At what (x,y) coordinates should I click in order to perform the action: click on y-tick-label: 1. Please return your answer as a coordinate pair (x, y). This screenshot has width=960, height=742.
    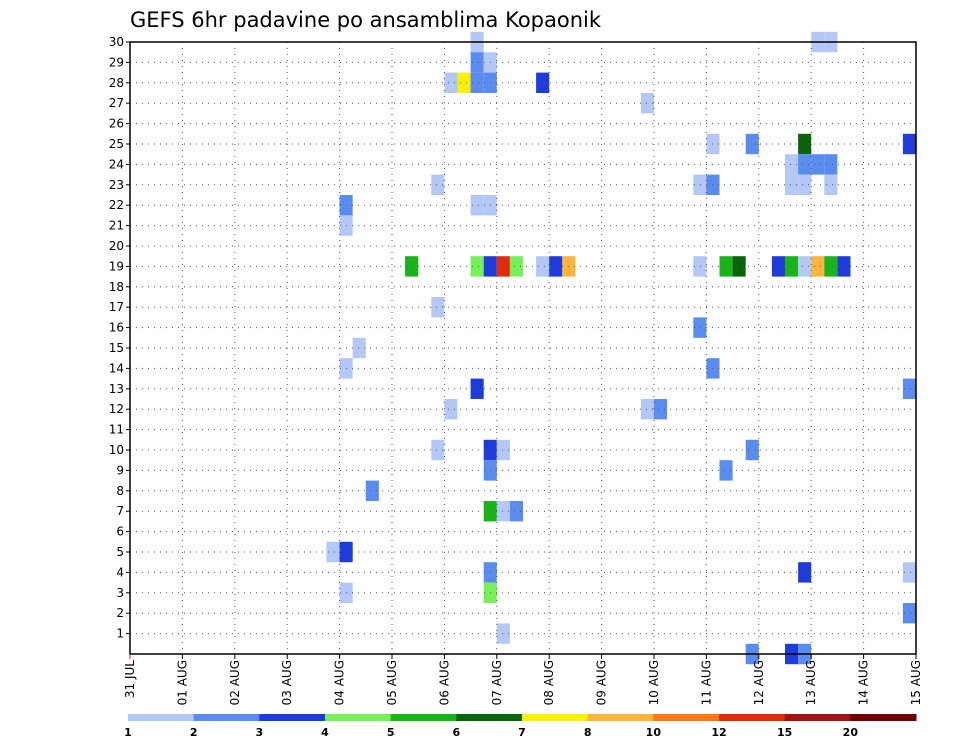
    Looking at the image, I should click on (120, 634).